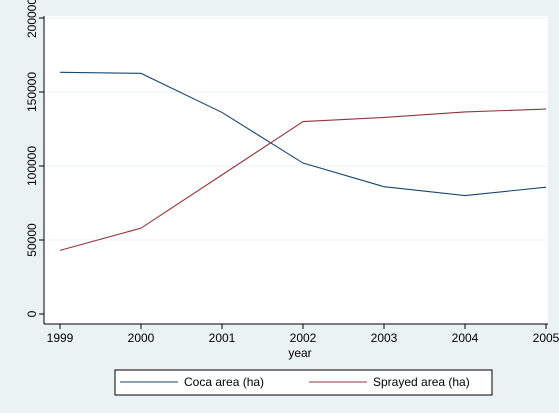 This screenshot has height=413, width=559. What do you see at coordinates (421, 382) in the screenshot?
I see `legend-label-1: Sprayed area (ha)` at bounding box center [421, 382].